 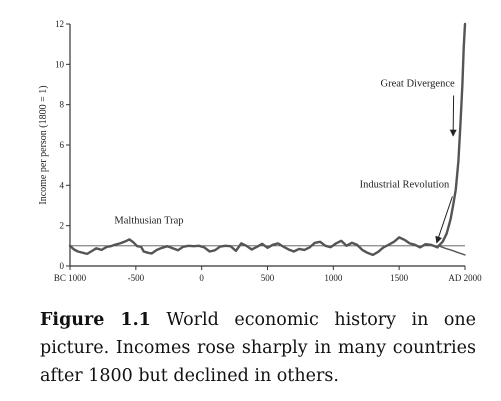 What do you see at coordinates (136, 278) in the screenshot?
I see `x-tick-label: -500` at bounding box center [136, 278].